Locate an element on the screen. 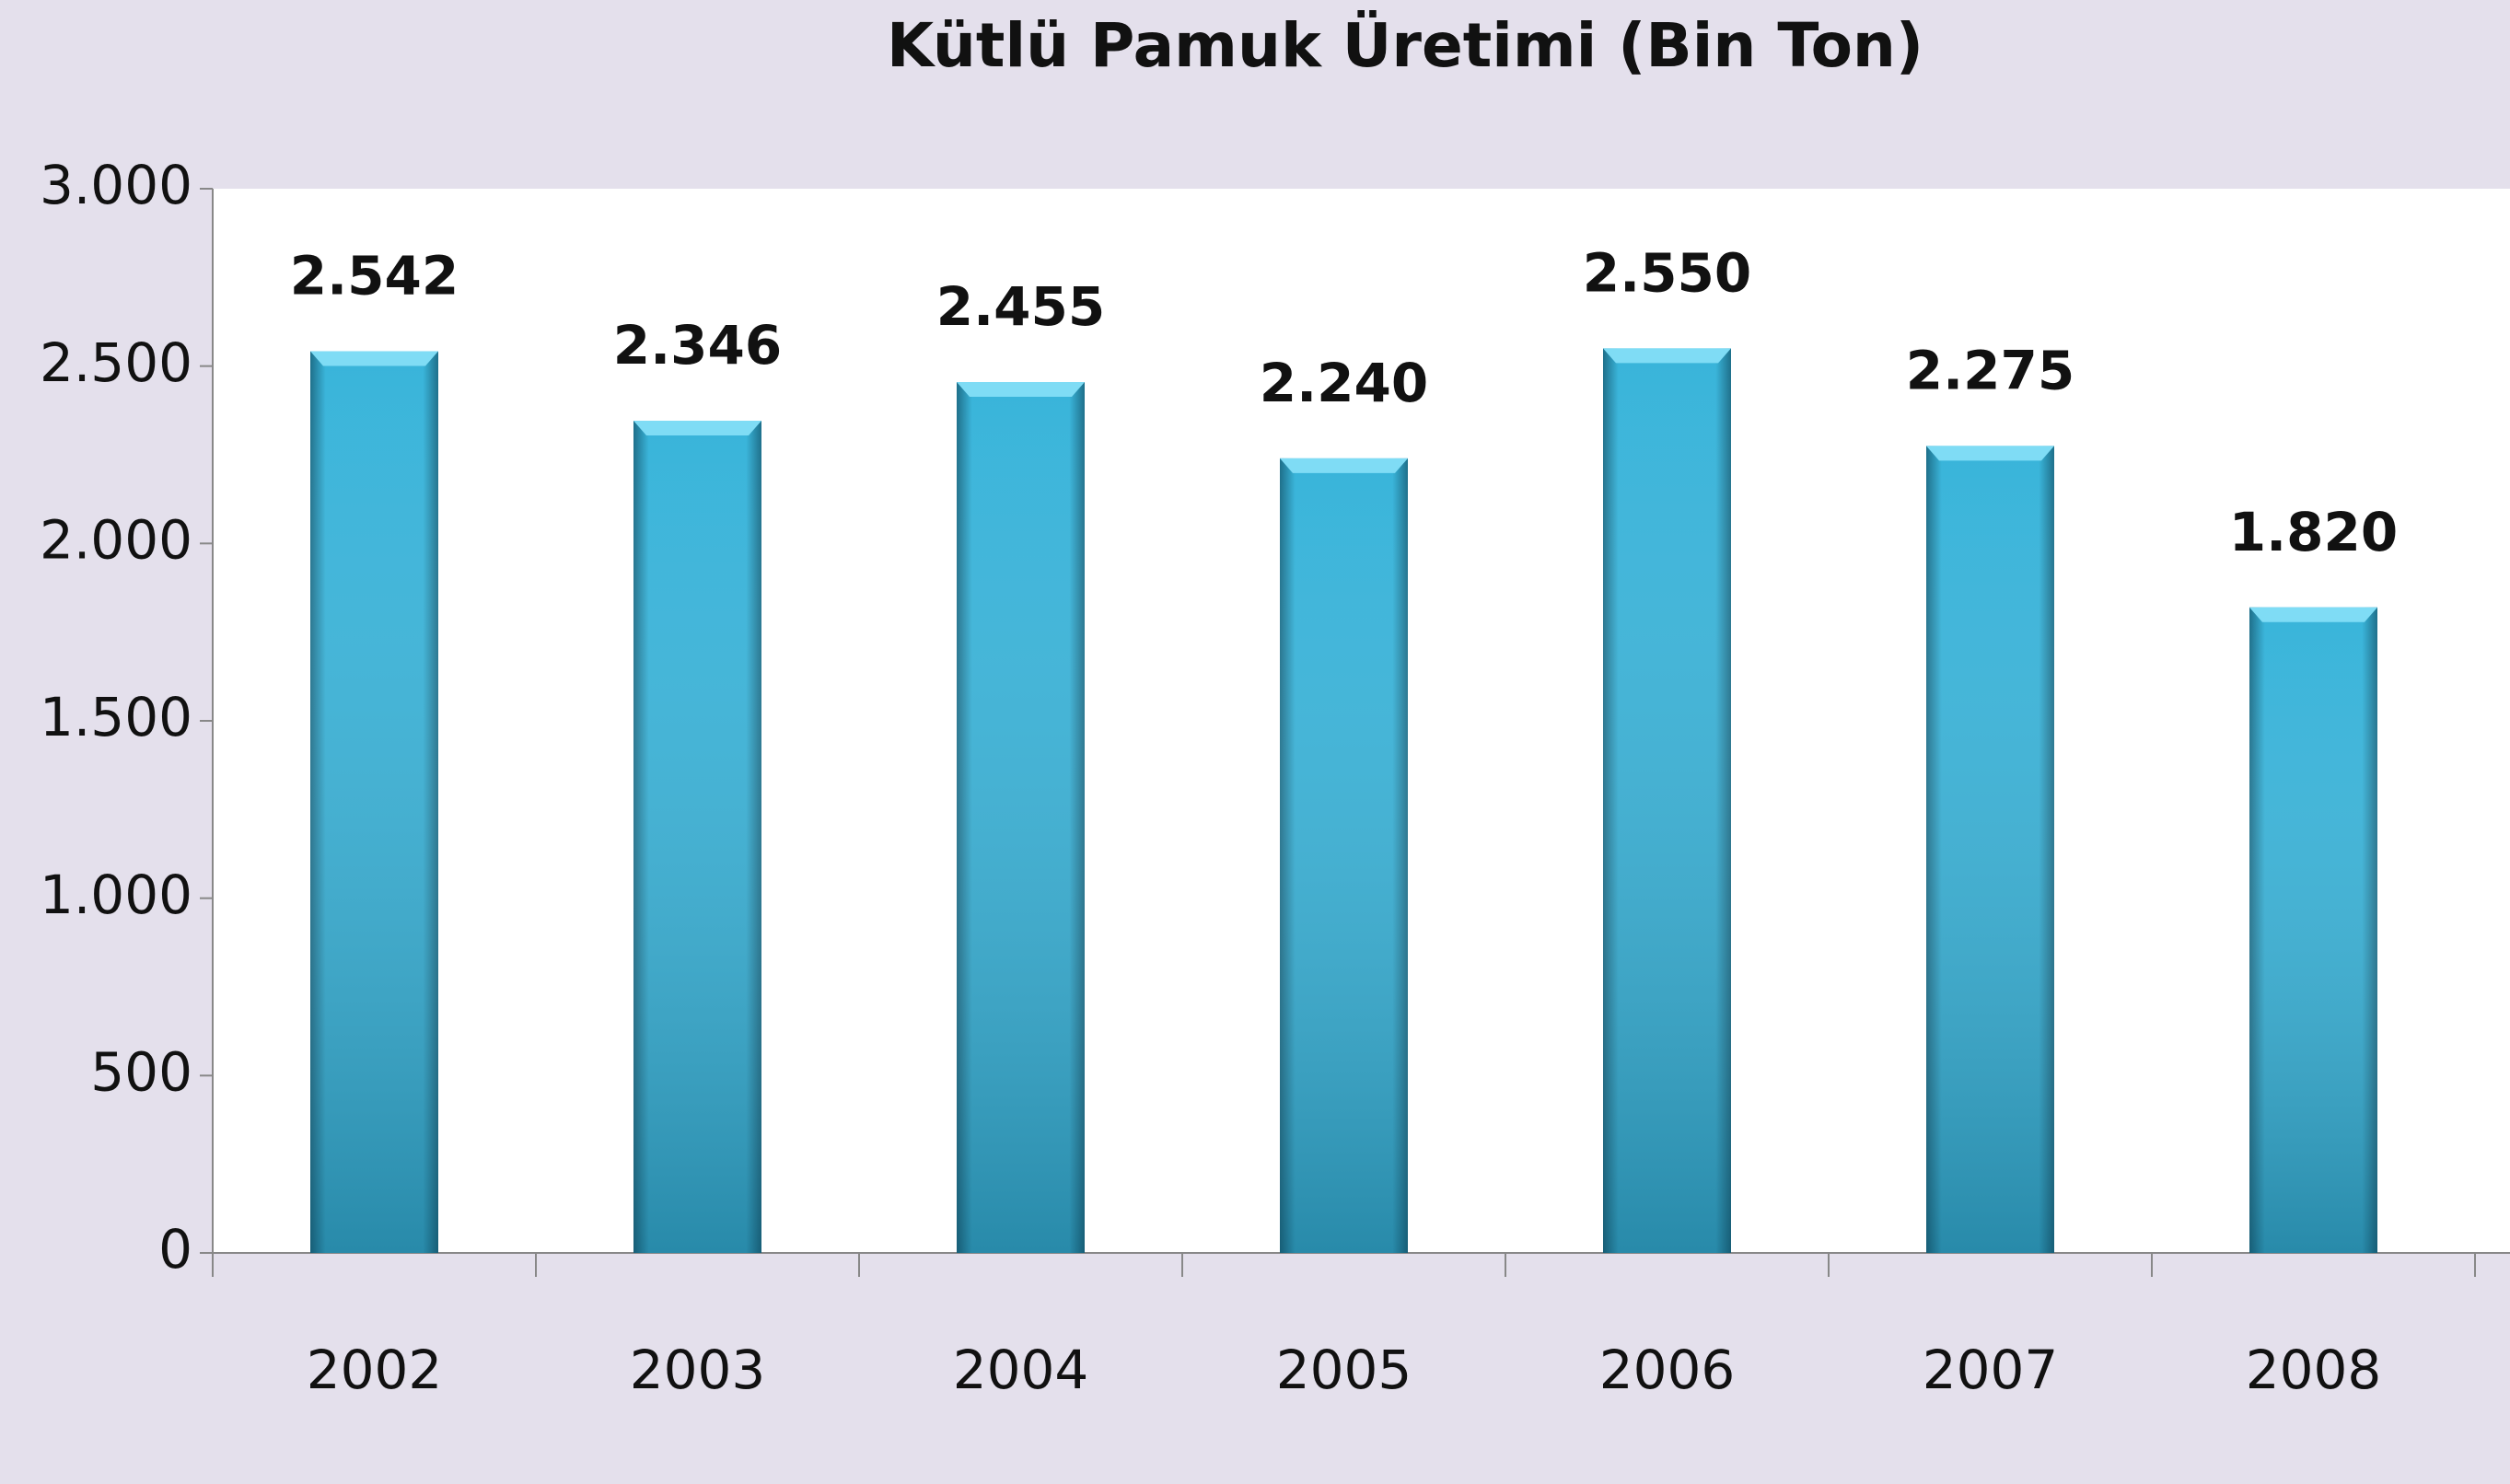 This screenshot has height=1484, width=2510. x-tick-label: 2004 is located at coordinates (1021, 1370).